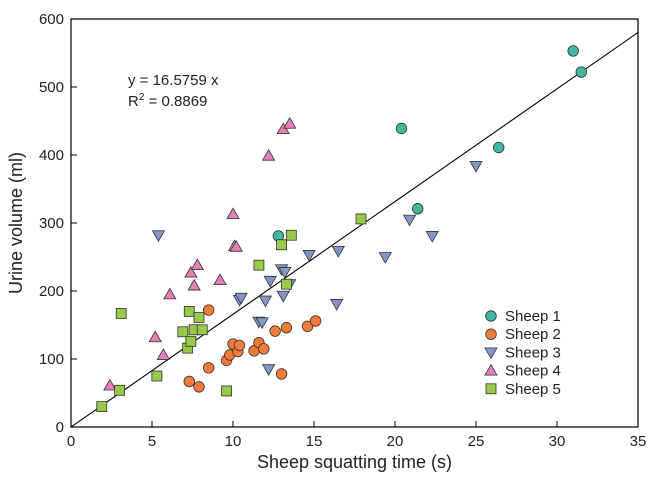 This screenshot has height=477, width=650. Describe the element at coordinates (142, 97) in the screenshot. I see `r-squared-exponent: 2` at that location.